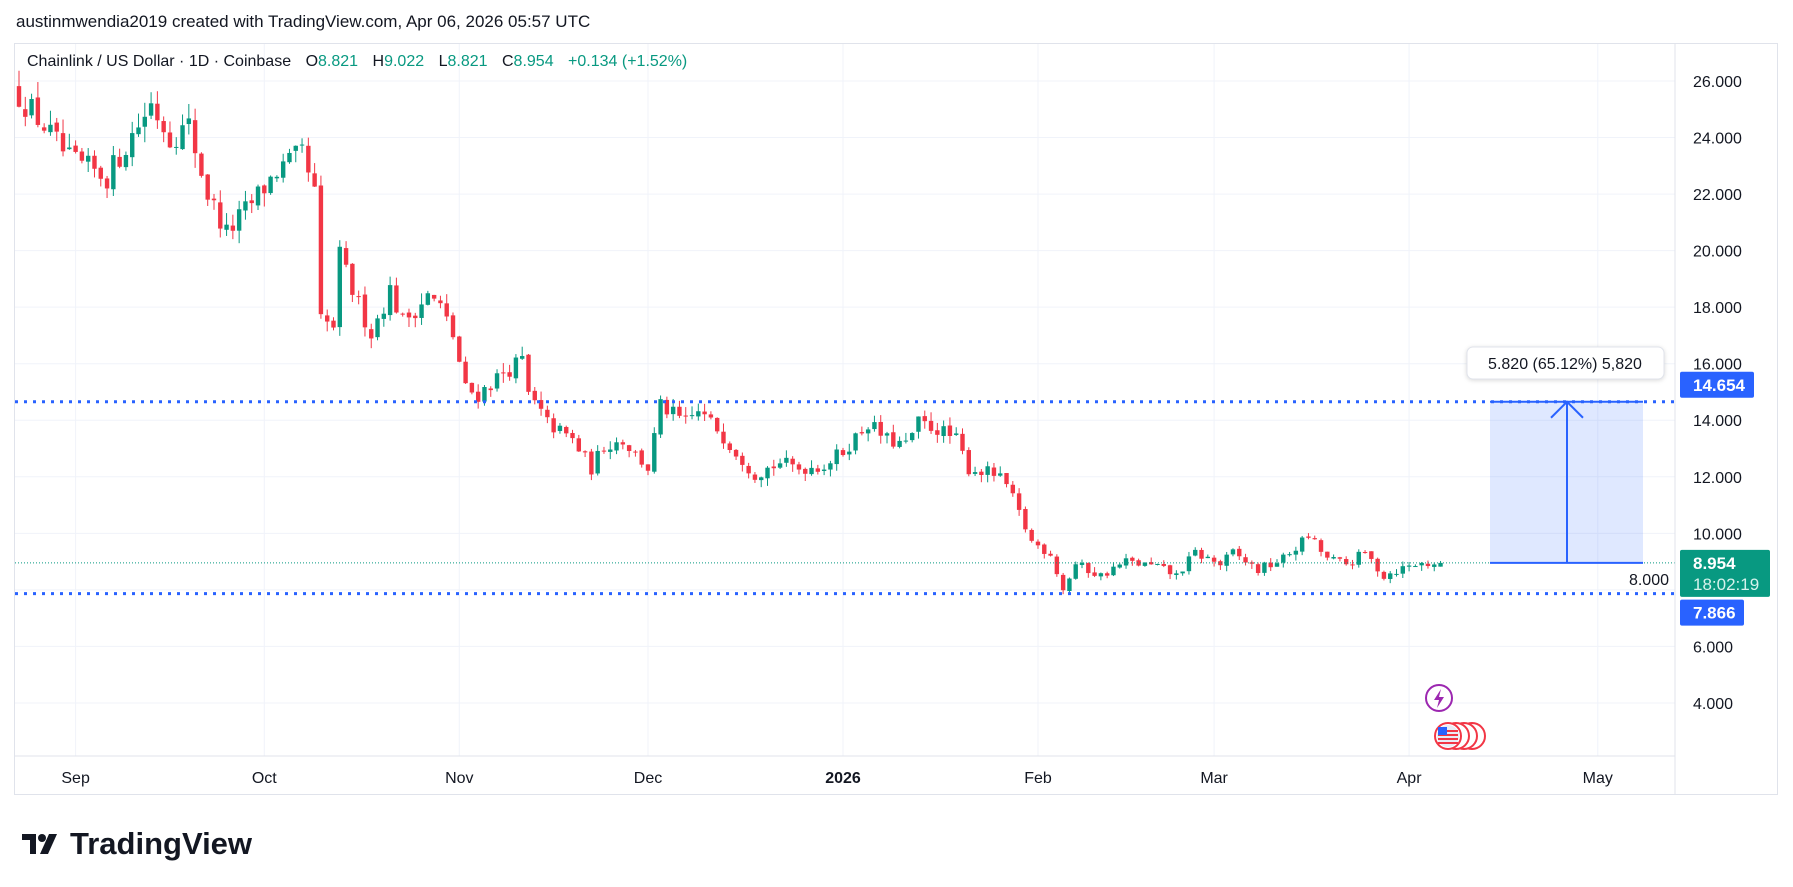 The width and height of the screenshot is (1793, 887). I want to click on logo-text: TradingView, so click(161, 843).